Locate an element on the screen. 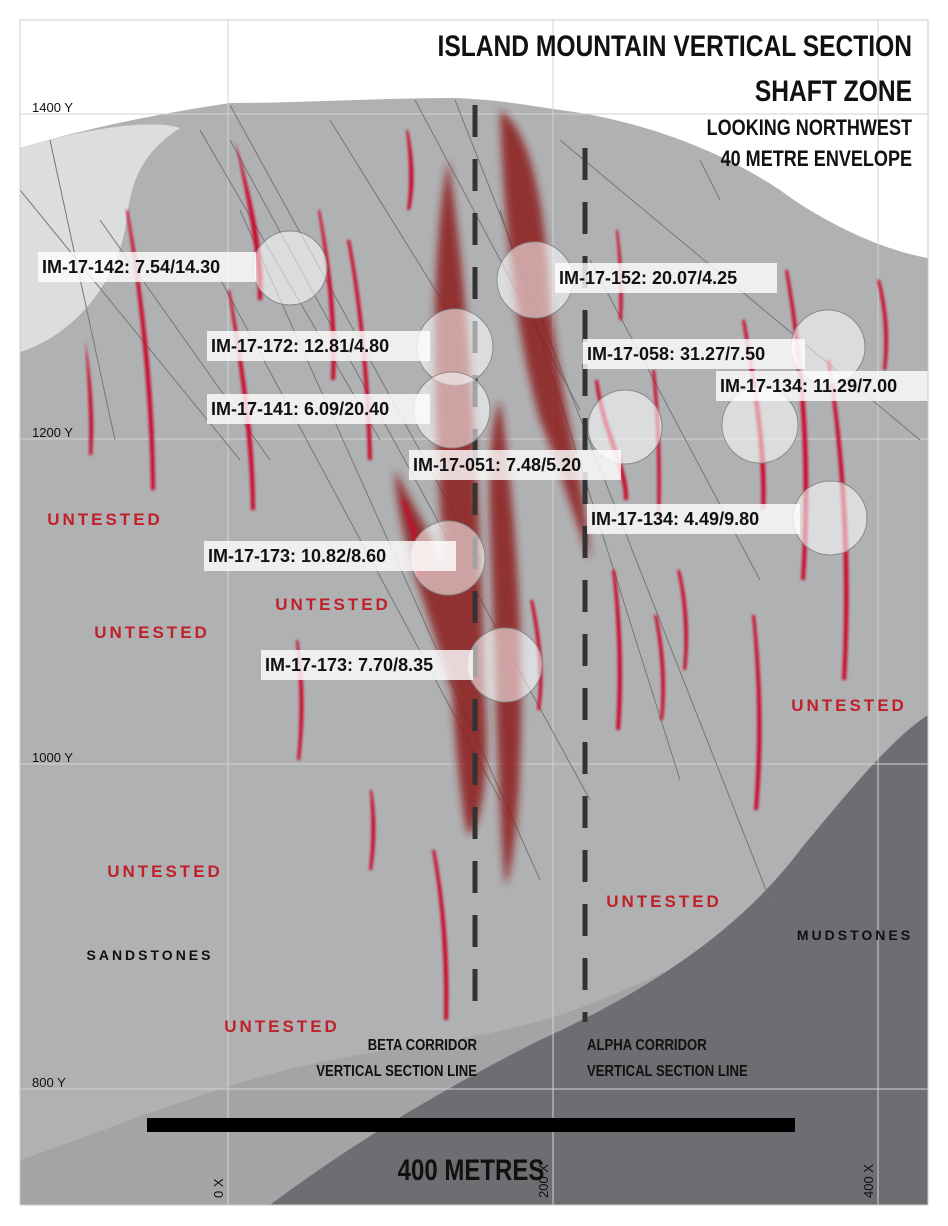  unit-label: SANDSTONES is located at coordinates (150, 955).